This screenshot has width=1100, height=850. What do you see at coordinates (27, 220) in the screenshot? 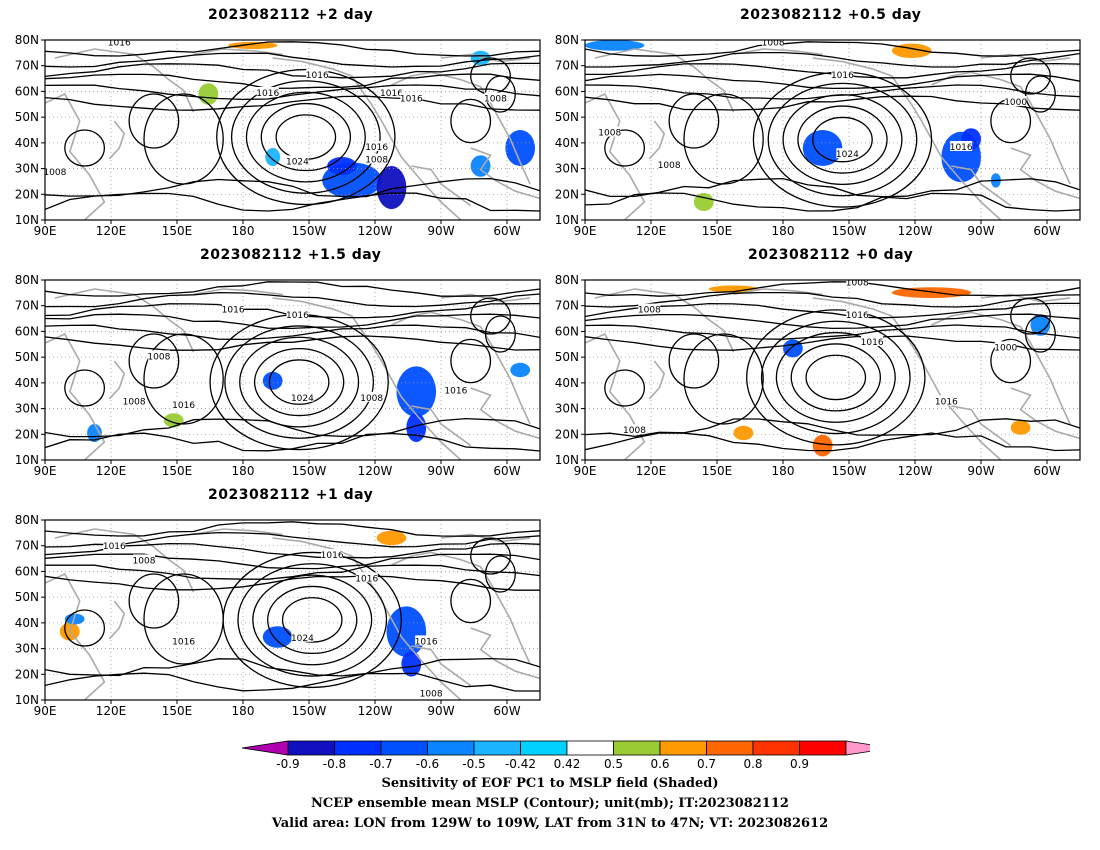
I see `lat-tick-label: 10N` at bounding box center [27, 220].